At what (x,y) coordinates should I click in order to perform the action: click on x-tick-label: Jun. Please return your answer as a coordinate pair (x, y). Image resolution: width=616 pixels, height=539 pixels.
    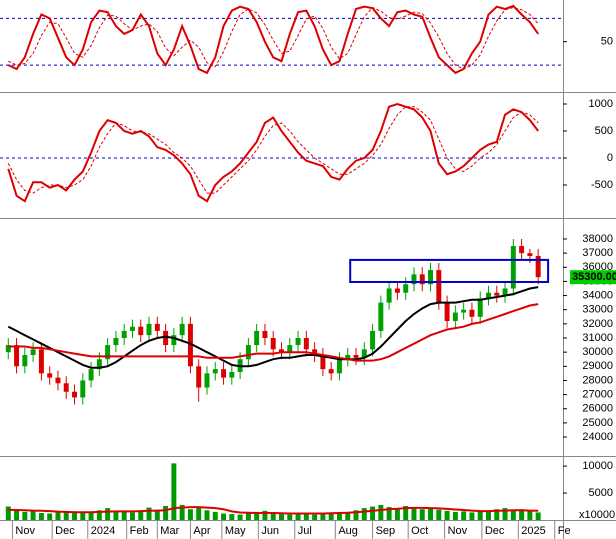
    Looking at the image, I should click on (270, 531).